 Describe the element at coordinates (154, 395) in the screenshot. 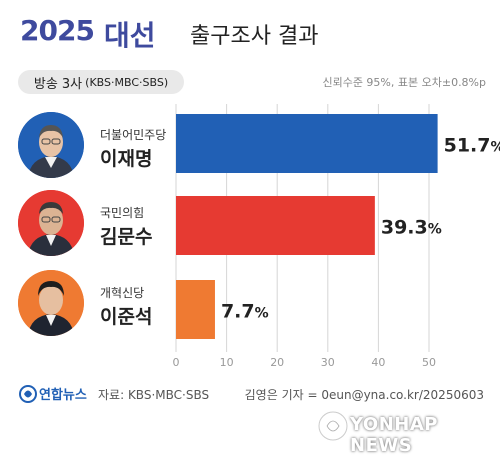

I see `source-note: 자료: KBS·MBC·SBS` at that location.